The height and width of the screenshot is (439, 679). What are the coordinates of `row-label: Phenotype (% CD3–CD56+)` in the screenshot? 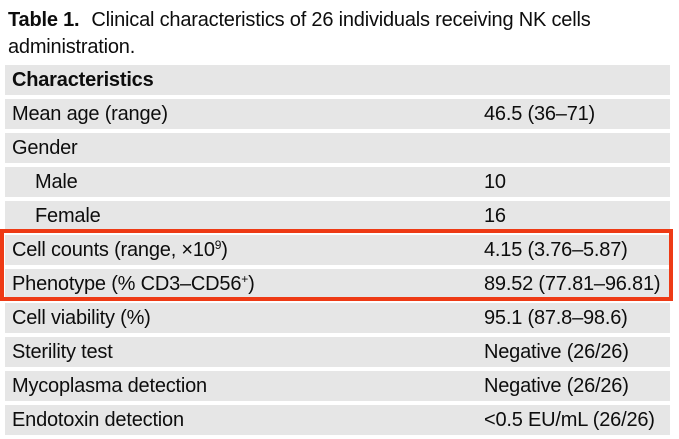 It's located at (133, 283).